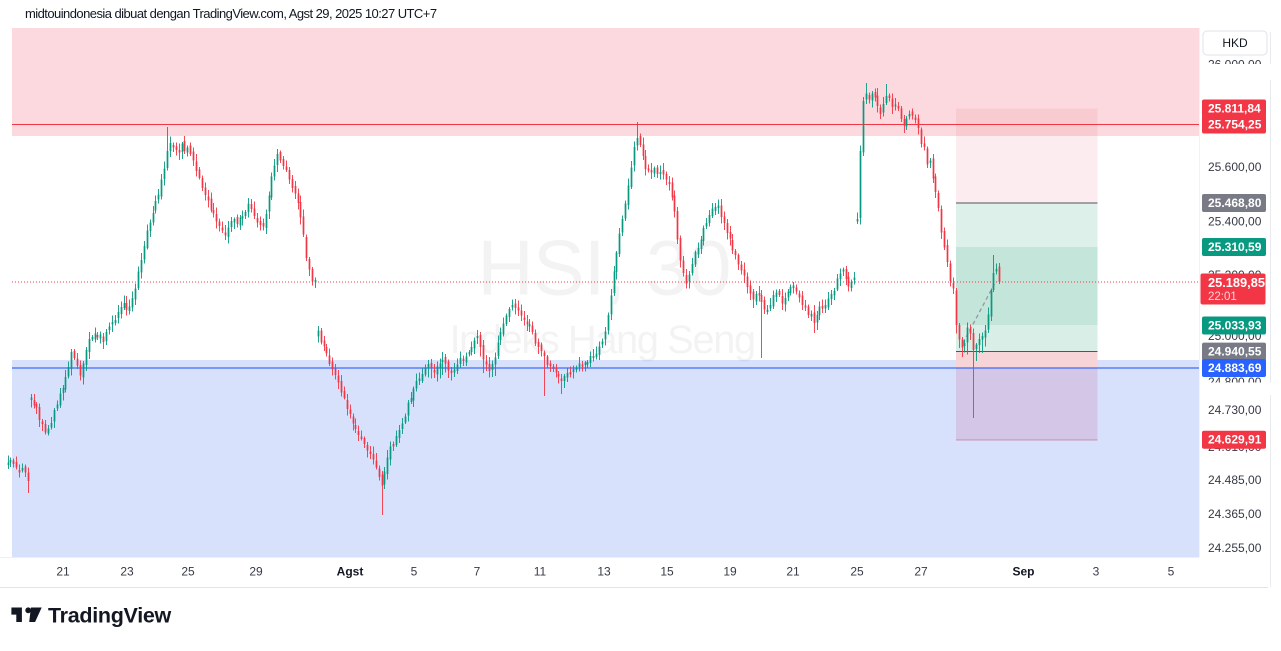 This screenshot has height=651, width=1281. What do you see at coordinates (603, 268) in the screenshot?
I see `svg-text: HSI, 30` at bounding box center [603, 268].